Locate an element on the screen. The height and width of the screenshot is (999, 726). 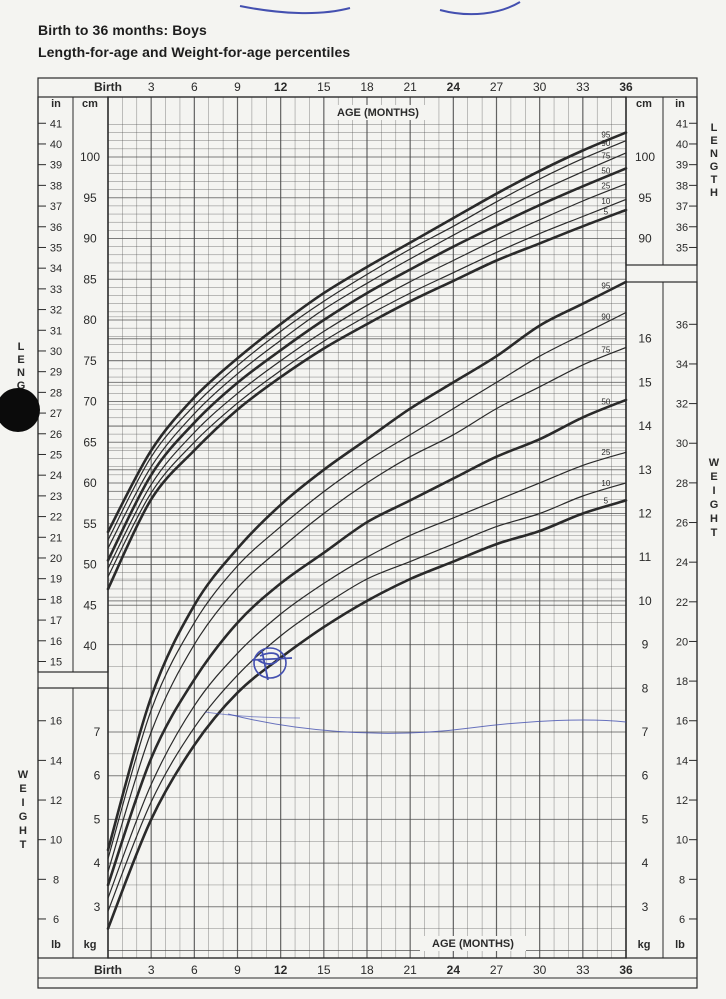
weight-kg-tick-right: 16 is located at coordinates (645, 339).